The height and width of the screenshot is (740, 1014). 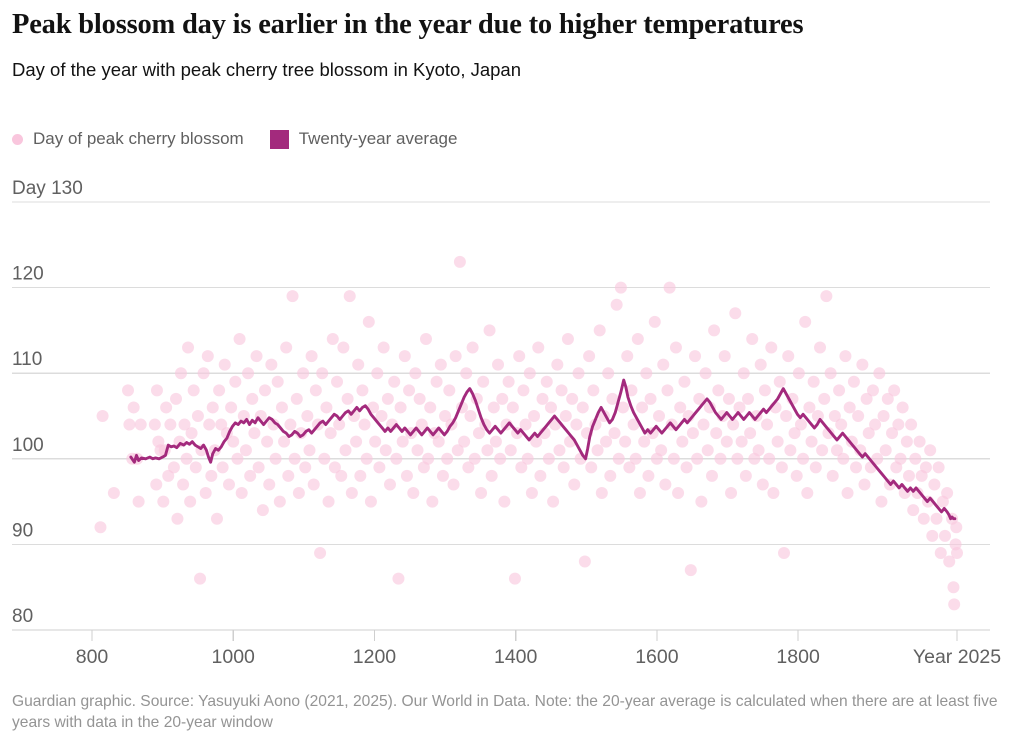 I want to click on legend-item-average: Twenty-year average, so click(x=363, y=139).